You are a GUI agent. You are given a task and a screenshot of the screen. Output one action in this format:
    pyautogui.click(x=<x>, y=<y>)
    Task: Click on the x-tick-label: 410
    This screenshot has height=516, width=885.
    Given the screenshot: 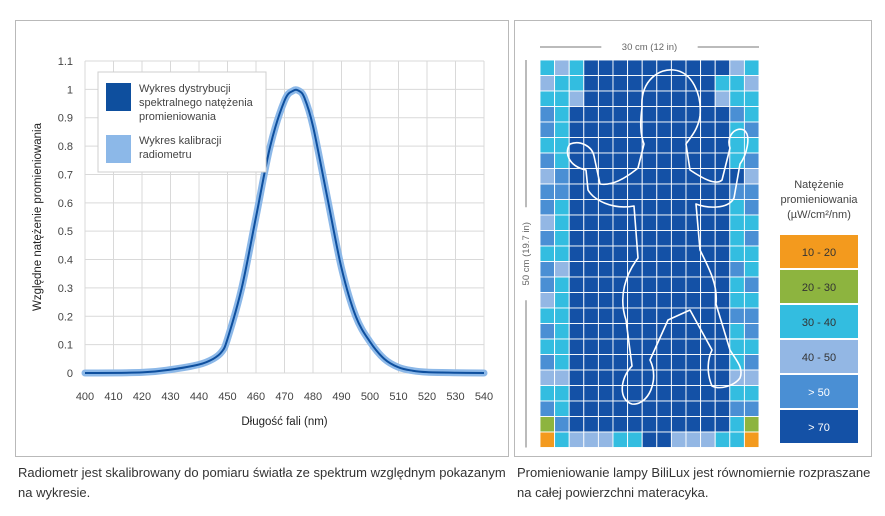 What is the action you would take?
    pyautogui.click(x=113, y=397)
    